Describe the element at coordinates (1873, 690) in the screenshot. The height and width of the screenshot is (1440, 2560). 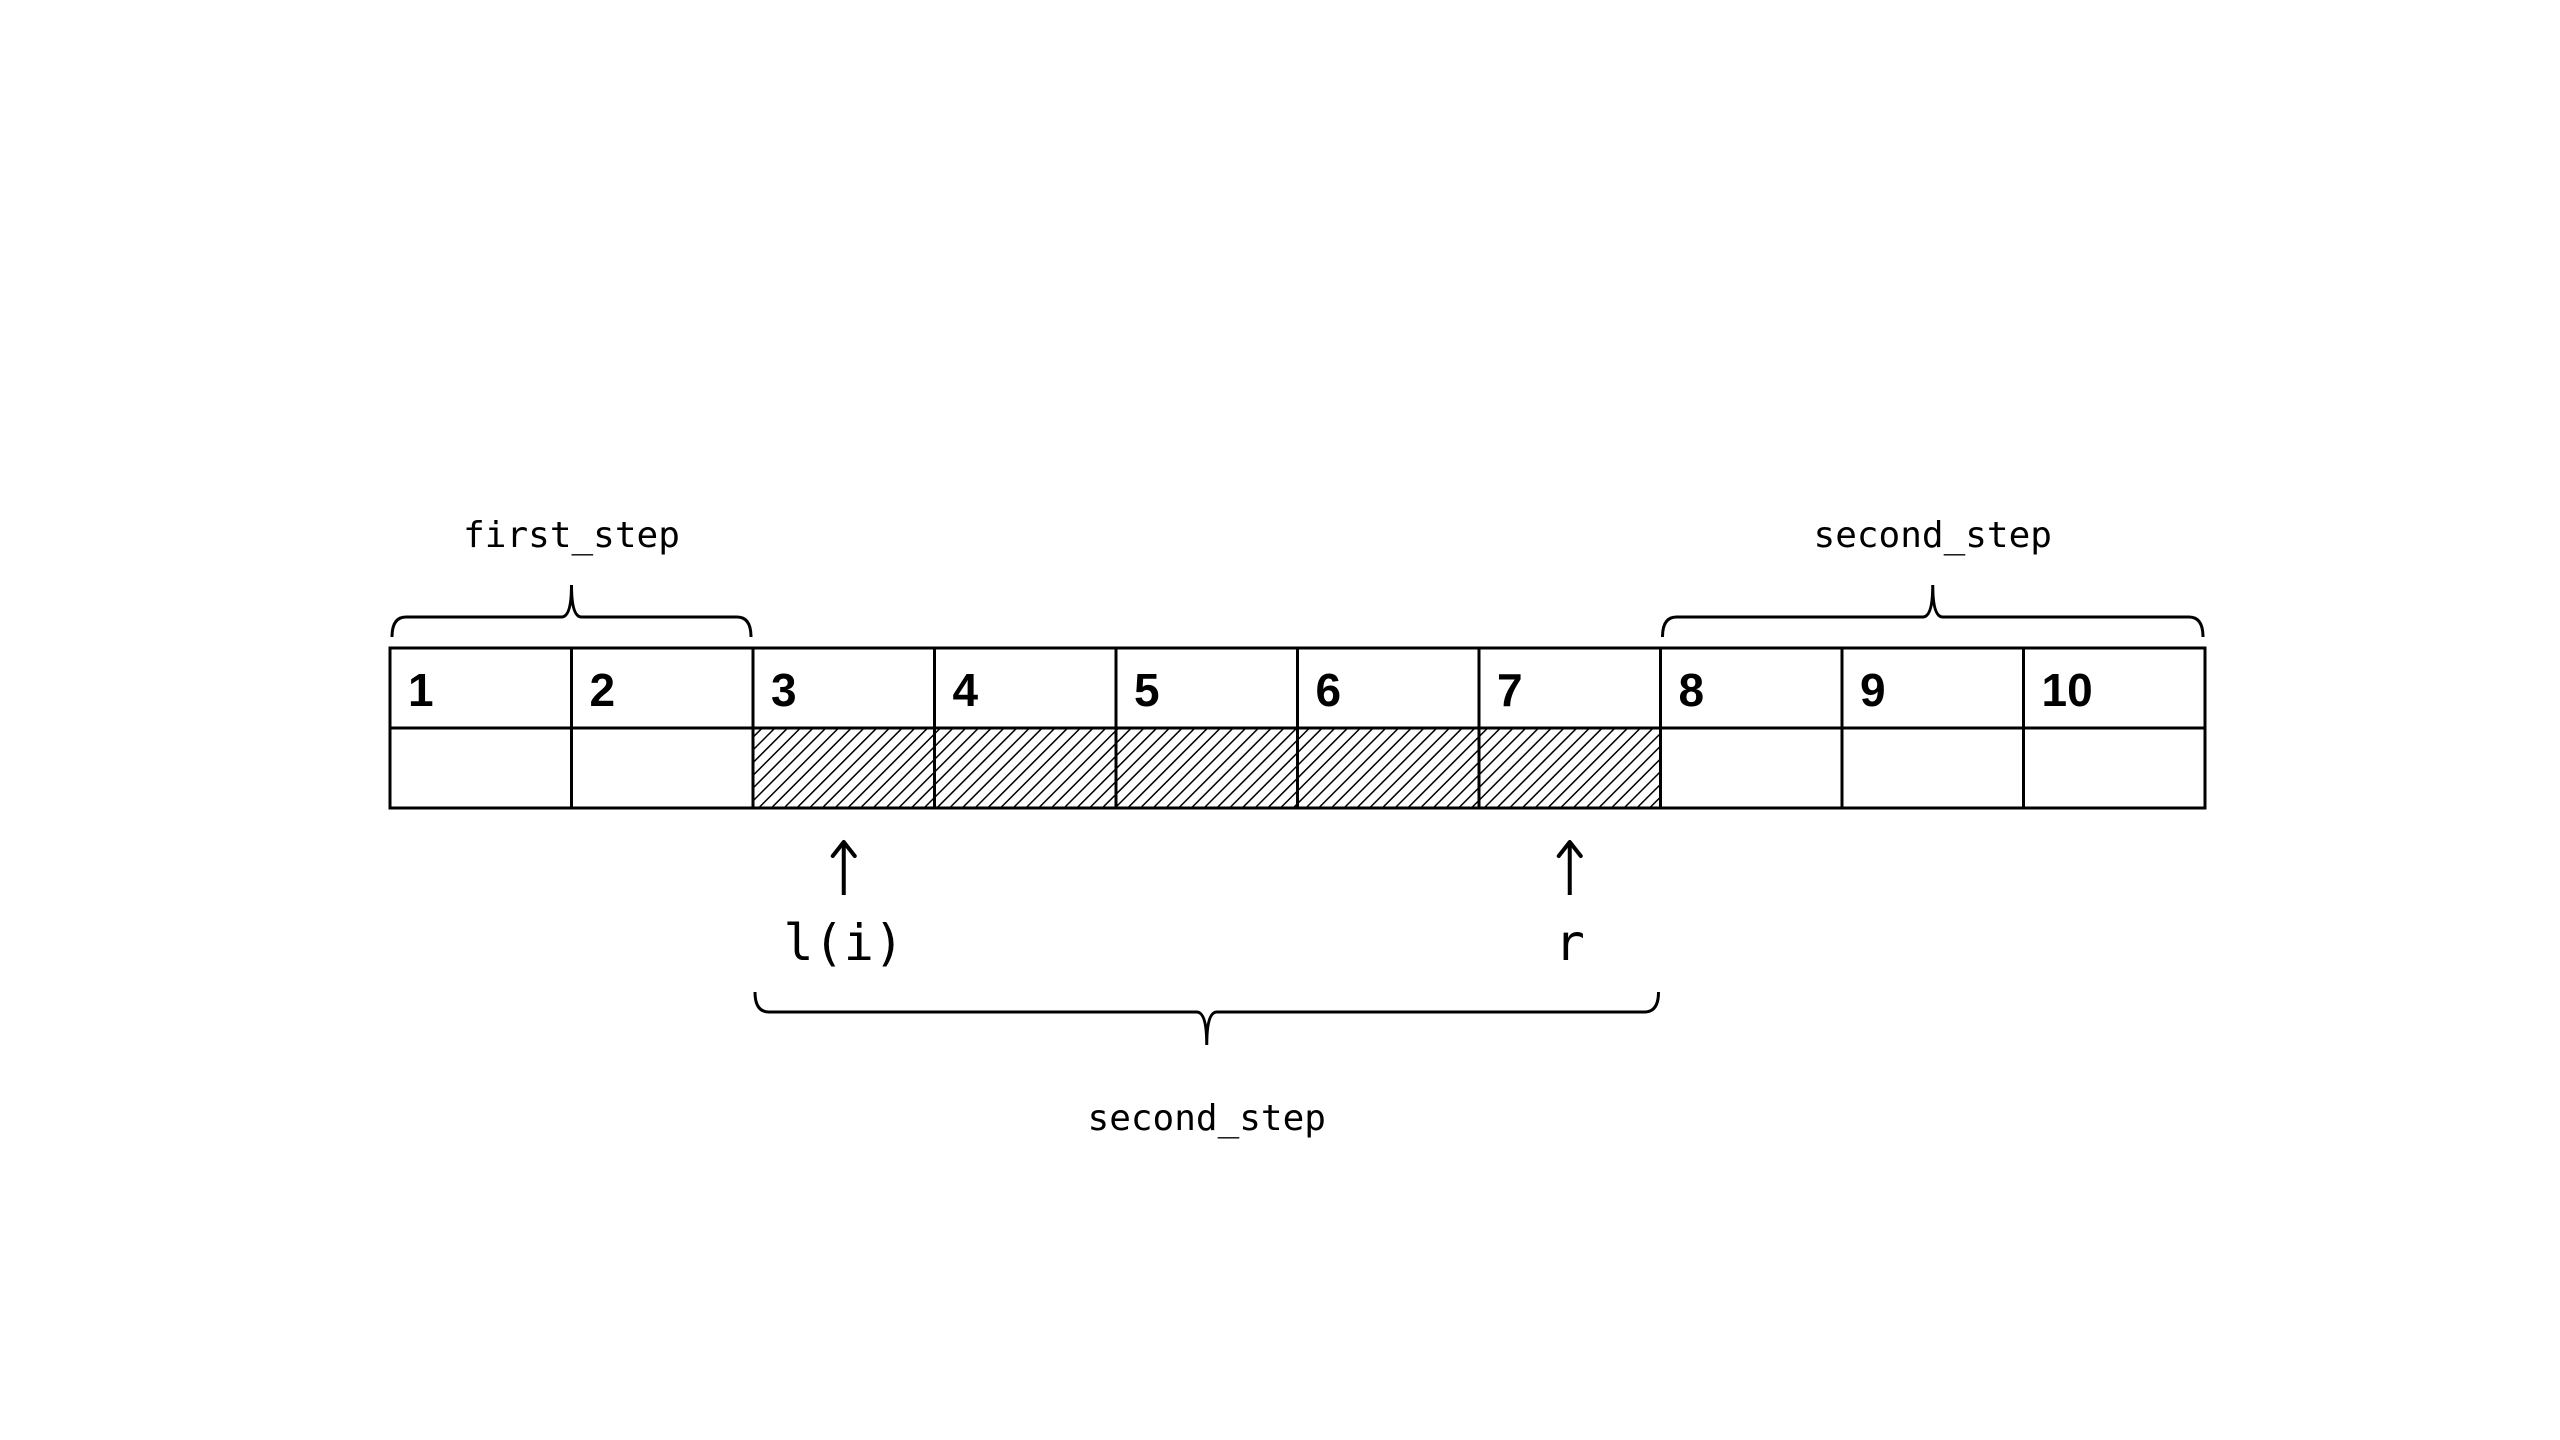
I see `cell-number-9: 9` at that location.